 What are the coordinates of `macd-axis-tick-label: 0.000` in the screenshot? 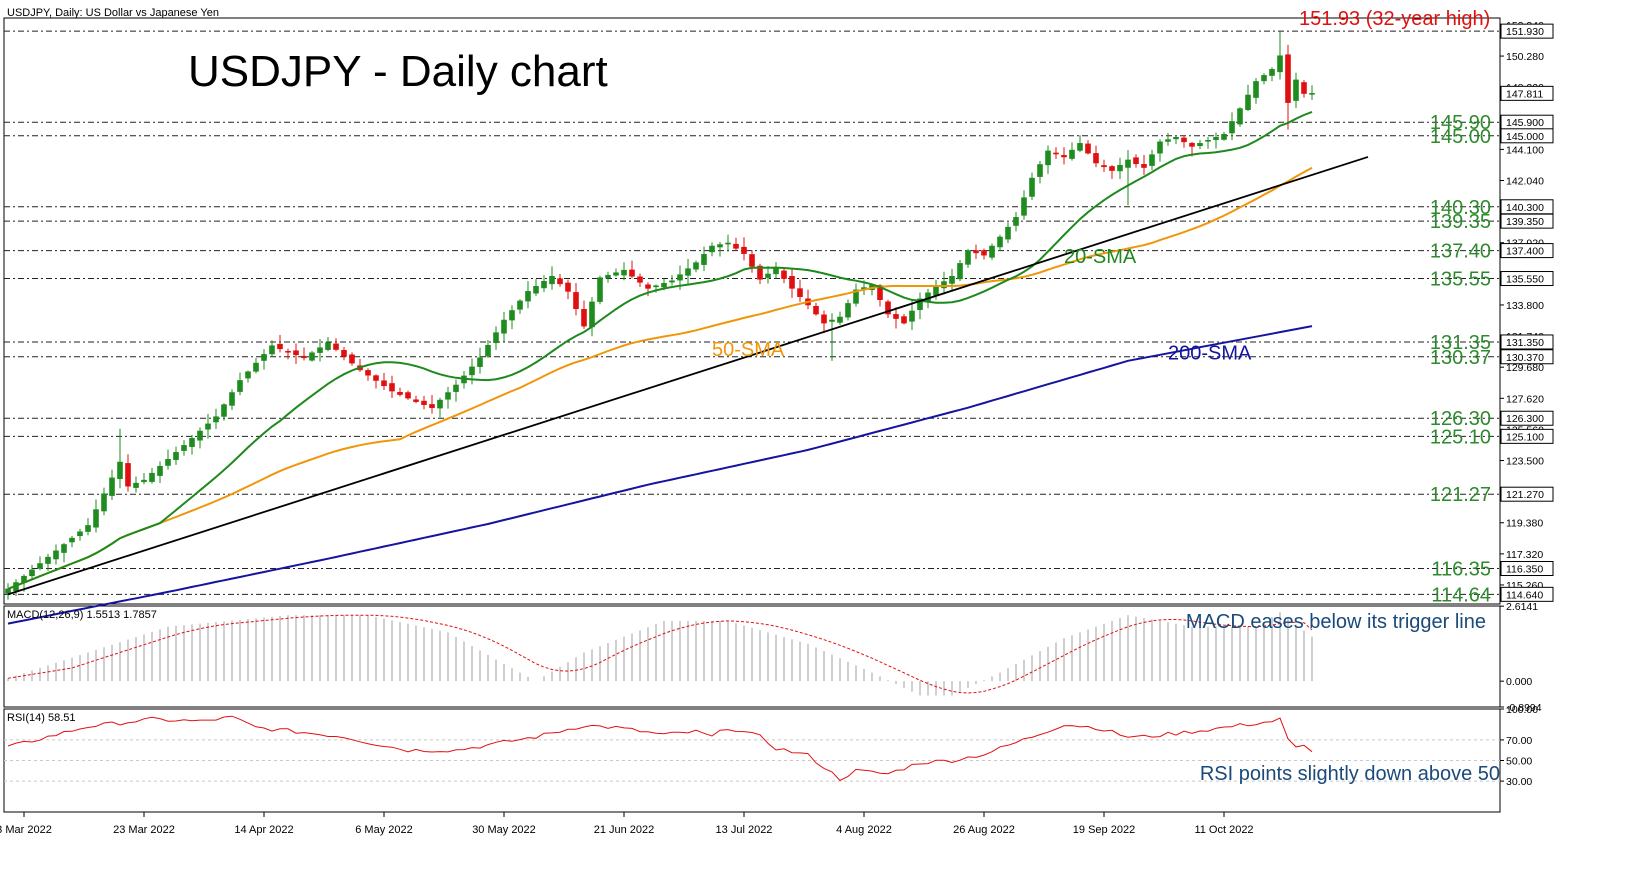 It's located at (1519, 682).